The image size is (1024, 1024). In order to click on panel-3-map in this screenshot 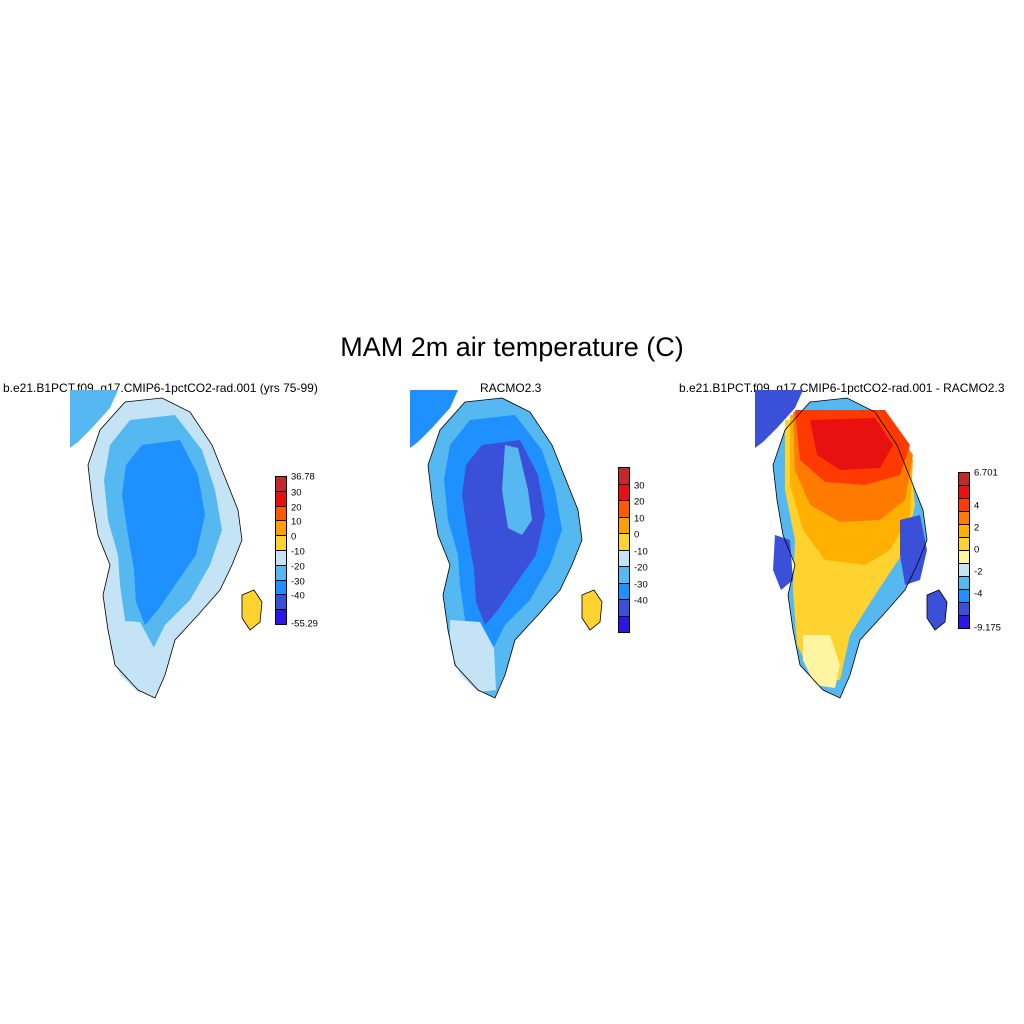, I will do `click(851, 544)`.